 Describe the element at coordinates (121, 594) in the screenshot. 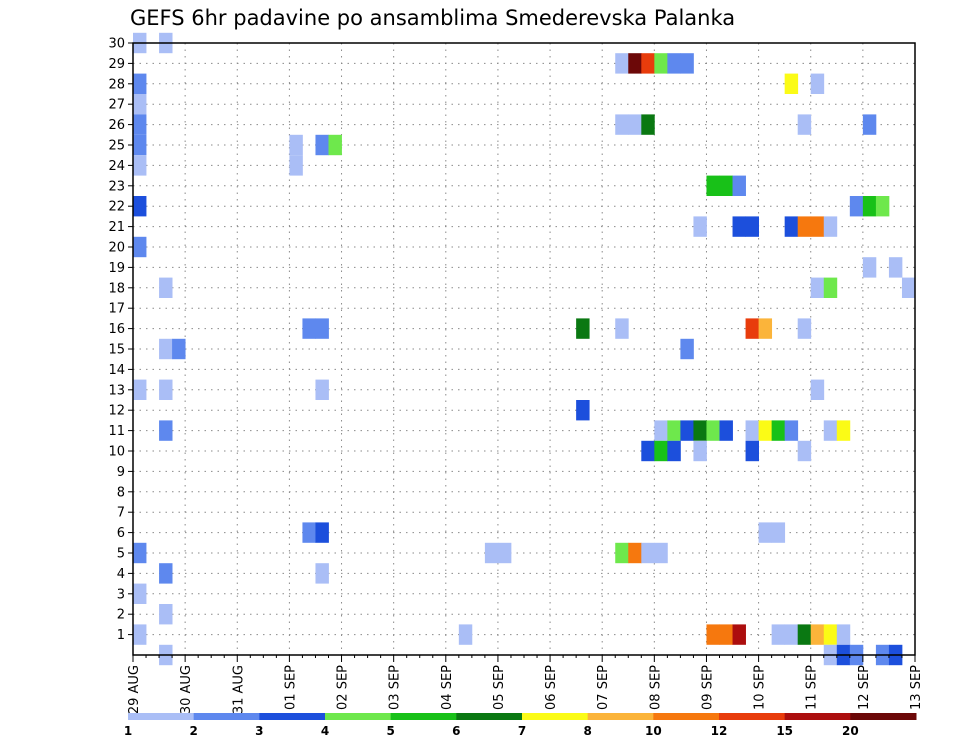

I see `y-tick-label: 3` at that location.